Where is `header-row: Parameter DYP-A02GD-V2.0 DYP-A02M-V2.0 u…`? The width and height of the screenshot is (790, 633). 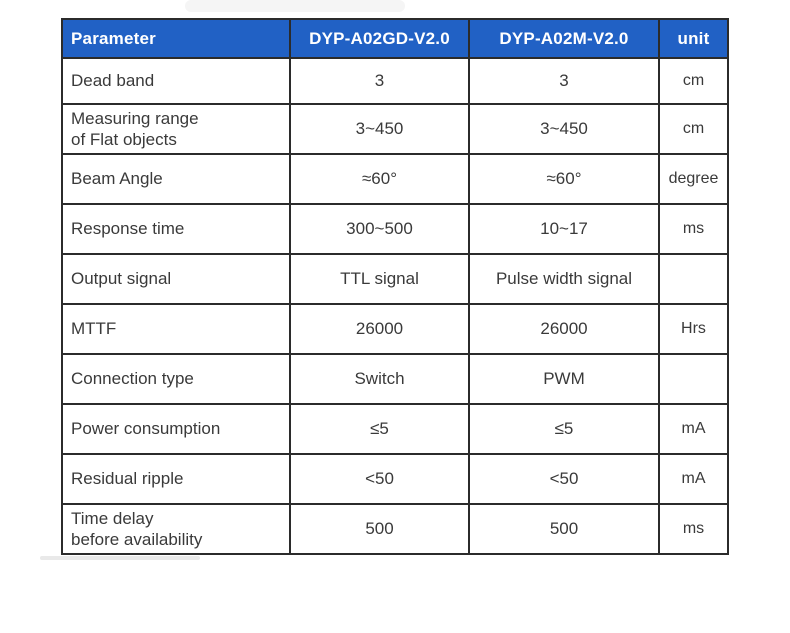 header-row: Parameter DYP-A02GD-V2.0 DYP-A02M-V2.0 u… is located at coordinates (395, 38).